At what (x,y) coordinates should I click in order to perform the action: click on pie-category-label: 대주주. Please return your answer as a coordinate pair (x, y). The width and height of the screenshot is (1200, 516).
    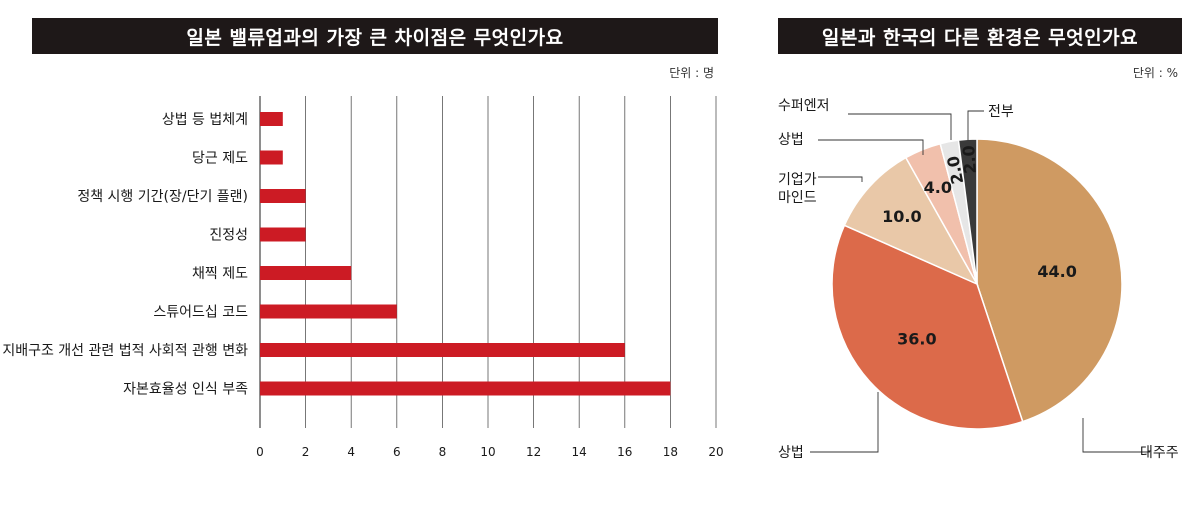
    Looking at the image, I should click on (1159, 453).